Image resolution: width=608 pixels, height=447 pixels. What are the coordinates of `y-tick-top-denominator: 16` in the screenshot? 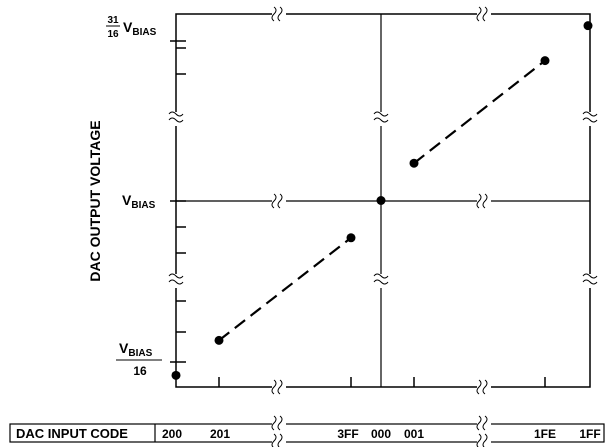 It's located at (113, 34).